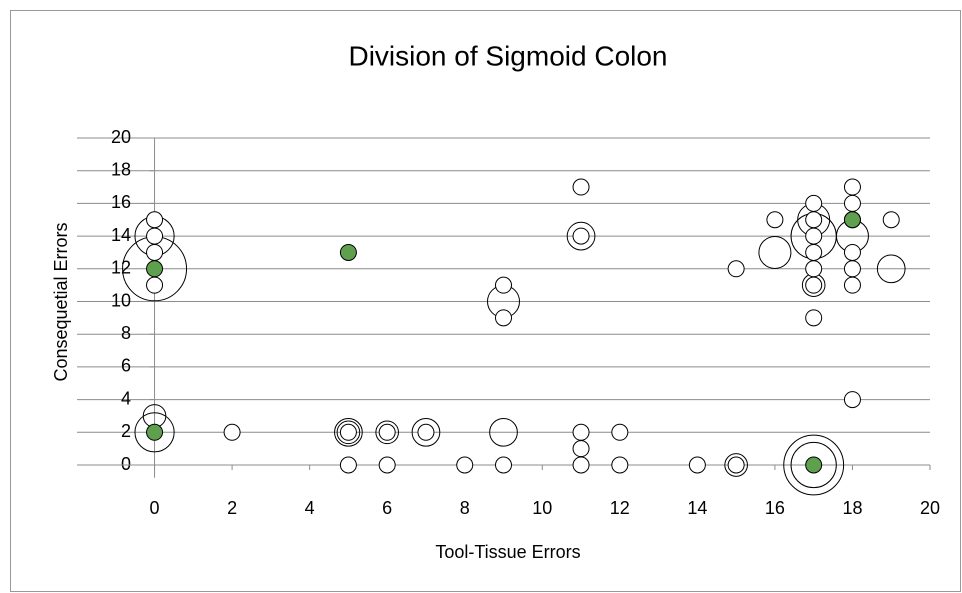 Image resolution: width=962 pixels, height=593 pixels. What do you see at coordinates (465, 508) in the screenshot?
I see `x-tick-label: 8` at bounding box center [465, 508].